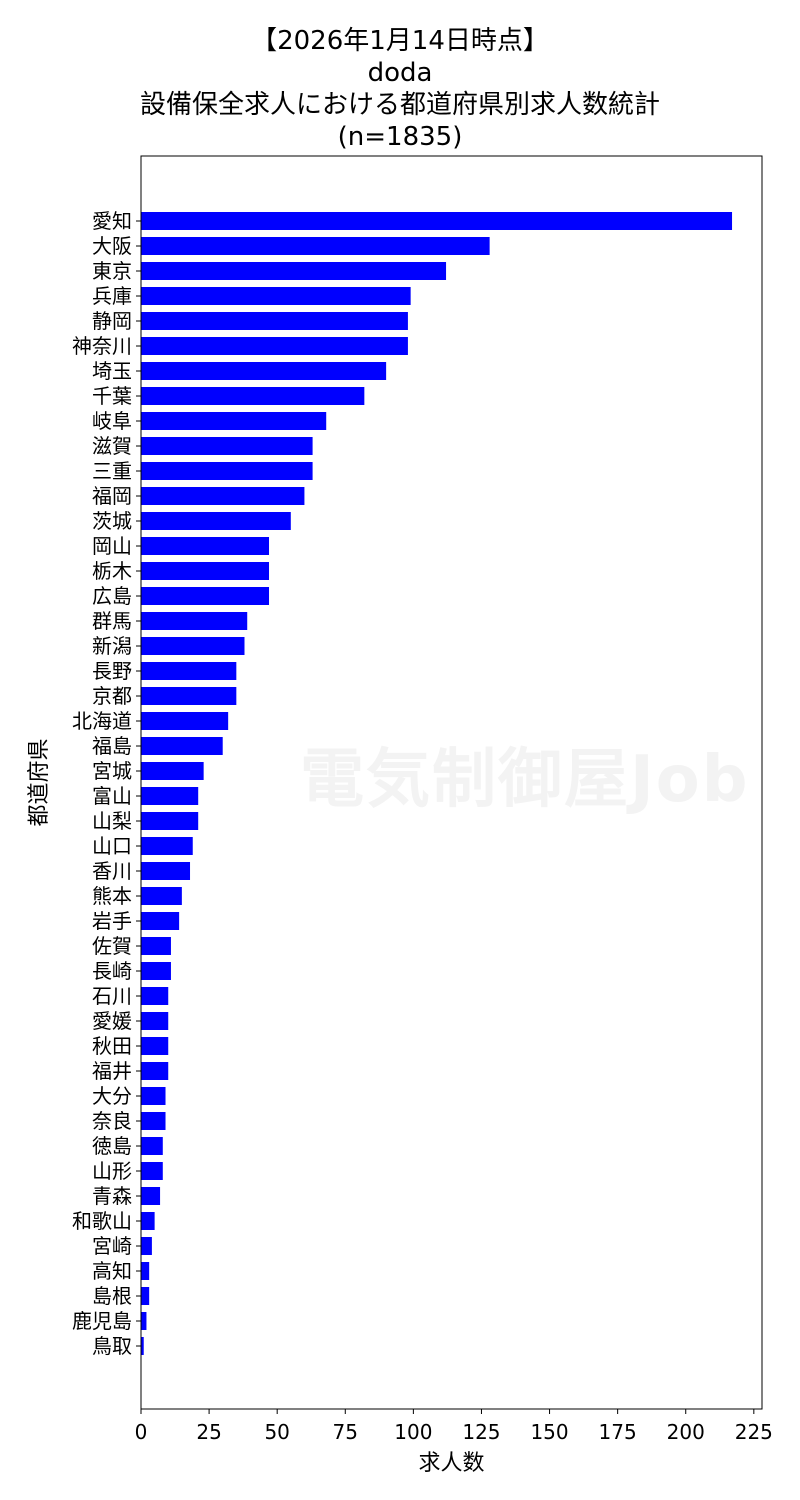  Describe the element at coordinates (400, 73) in the screenshot. I see `chart-title-line-2: doda` at that location.